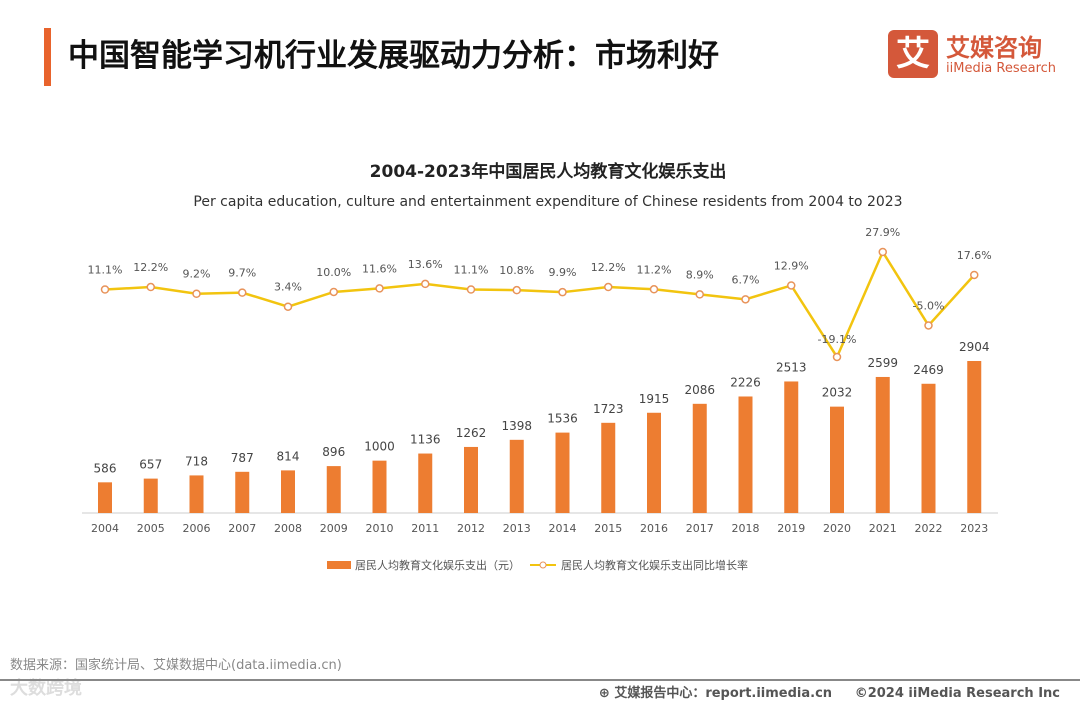 The height and width of the screenshot is (702, 1080). Describe the element at coordinates (105, 528) in the screenshot. I see `x-tick-2004: 2004` at that location.